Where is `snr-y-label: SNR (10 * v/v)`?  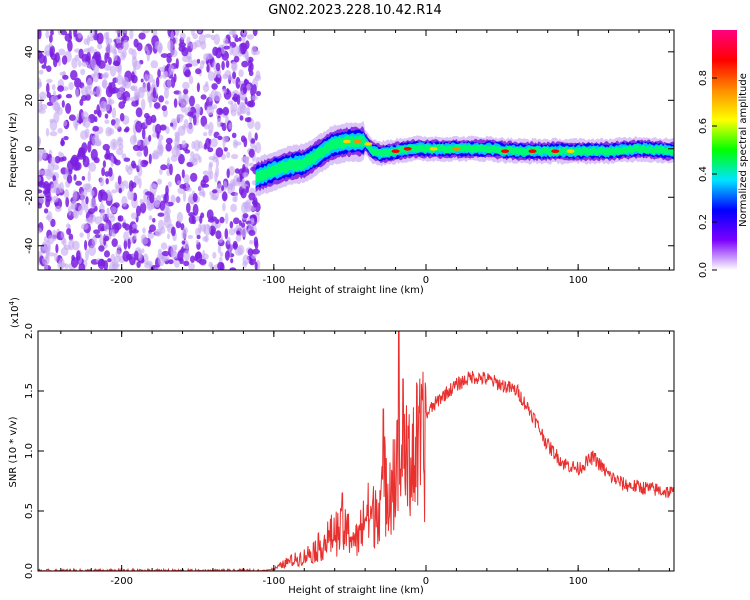
snr-y-label: SNR (10 * v/v) is located at coordinates (13, 451).